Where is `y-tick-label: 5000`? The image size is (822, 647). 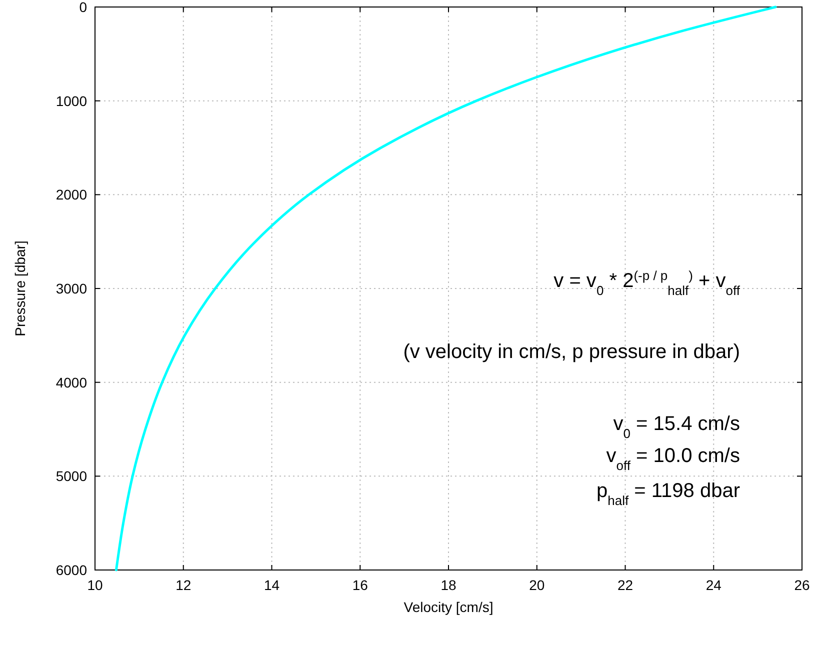
y-tick-label: 5000 is located at coordinates (72, 476).